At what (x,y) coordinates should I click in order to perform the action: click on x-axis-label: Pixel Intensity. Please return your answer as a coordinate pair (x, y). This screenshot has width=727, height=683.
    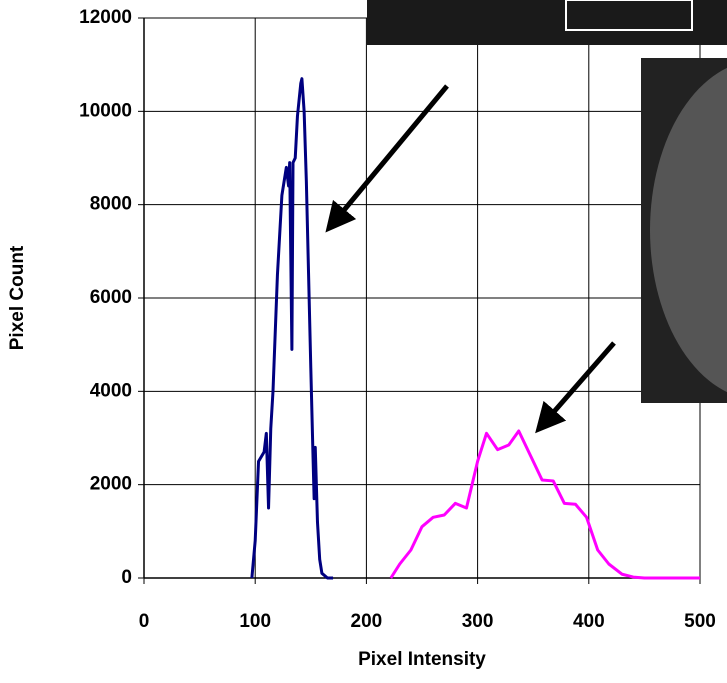
    Looking at the image, I should click on (422, 659).